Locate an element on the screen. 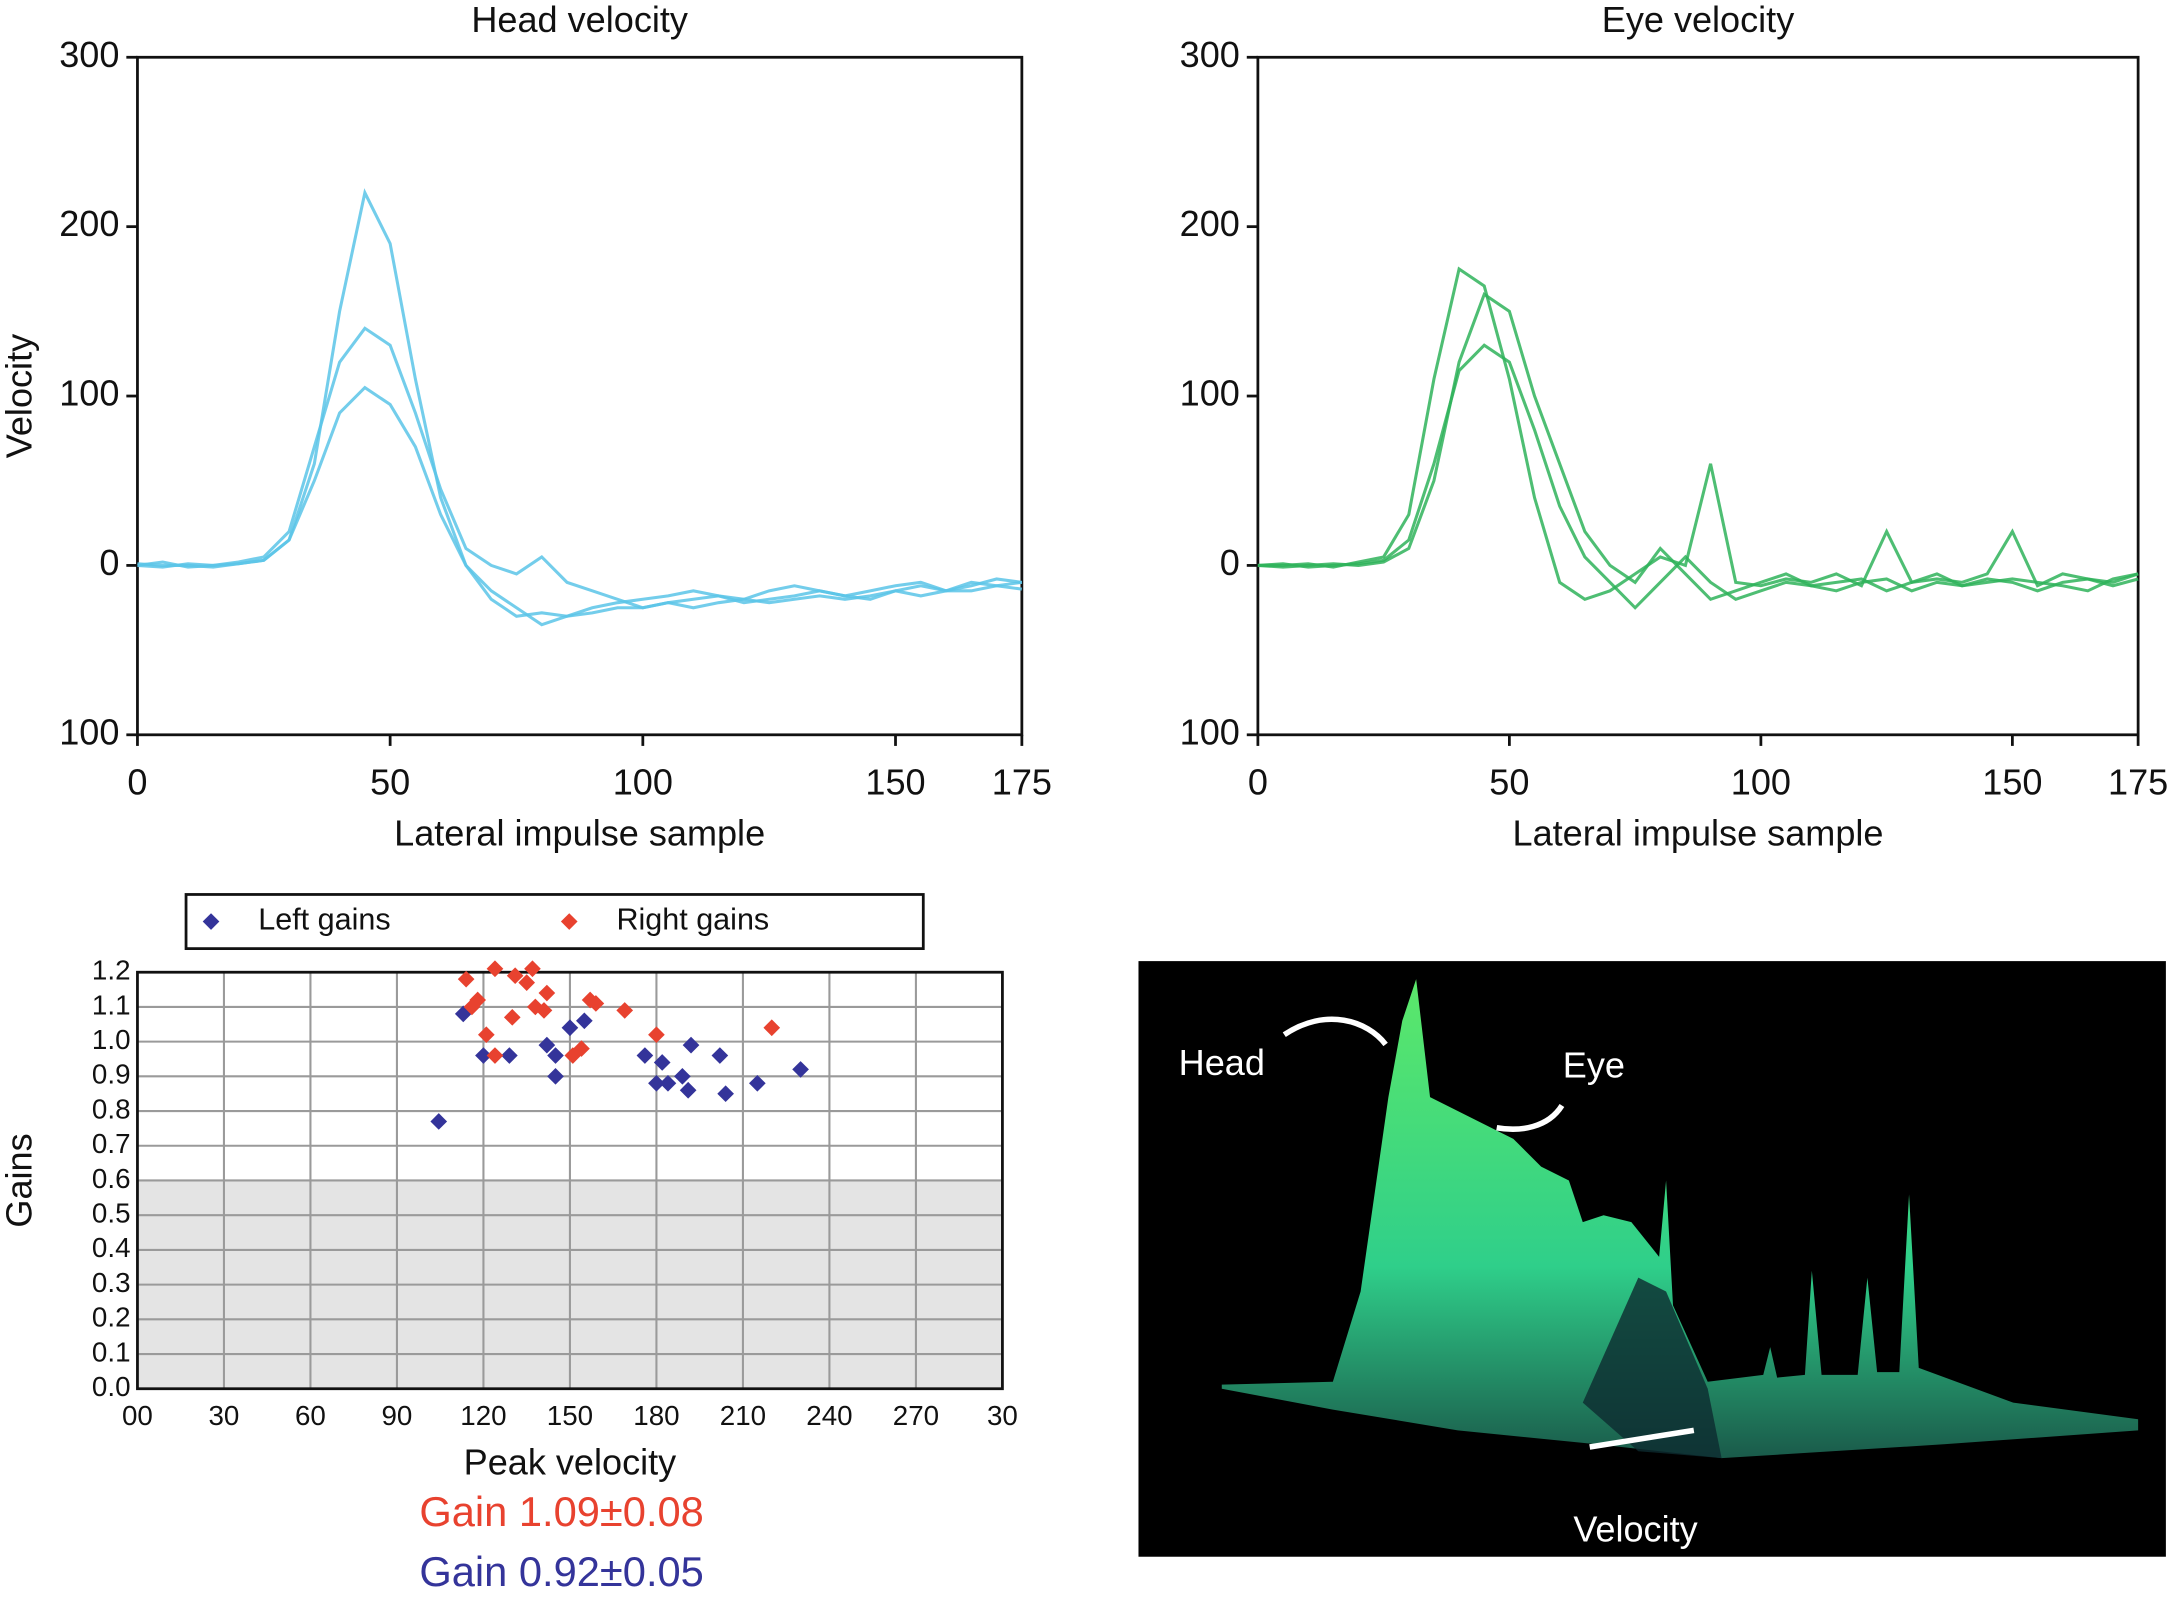 Image resolution: width=2177 pixels, height=1614 pixels. y-tick-label: 0.1 is located at coordinates (111, 1351).